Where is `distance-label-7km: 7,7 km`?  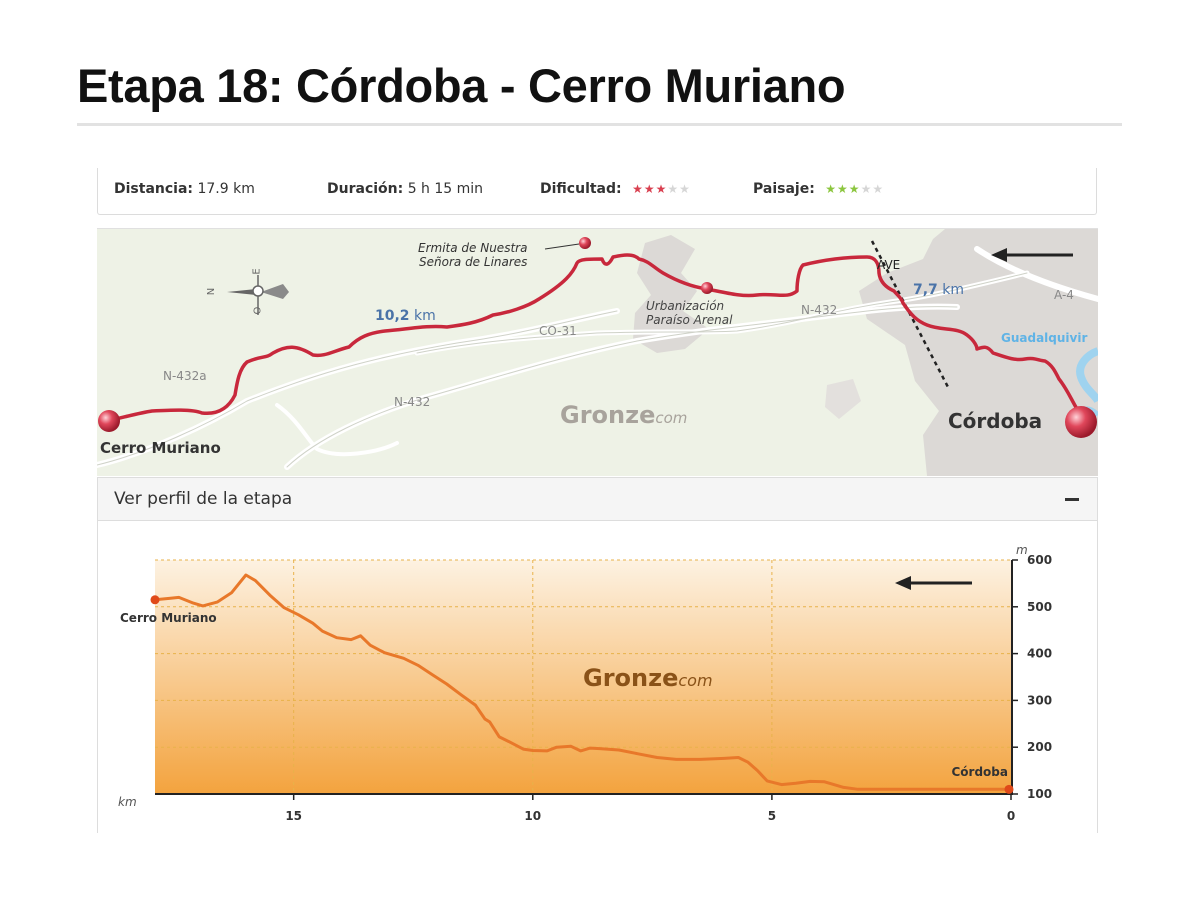
distance-label-7km: 7,7 km is located at coordinates (938, 290).